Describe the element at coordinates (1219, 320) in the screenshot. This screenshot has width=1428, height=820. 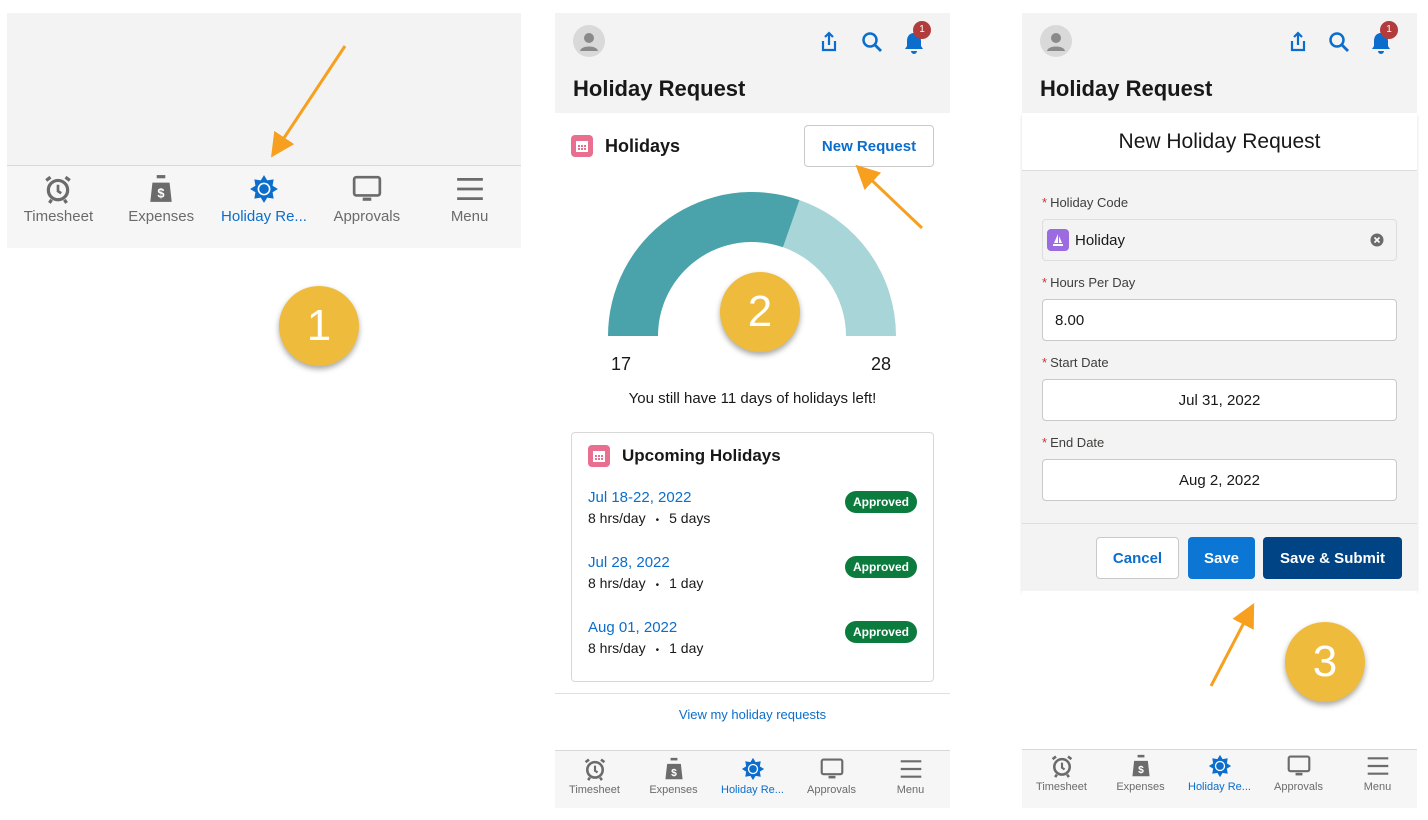
I see `hours-per-day-input: 8.00` at that location.